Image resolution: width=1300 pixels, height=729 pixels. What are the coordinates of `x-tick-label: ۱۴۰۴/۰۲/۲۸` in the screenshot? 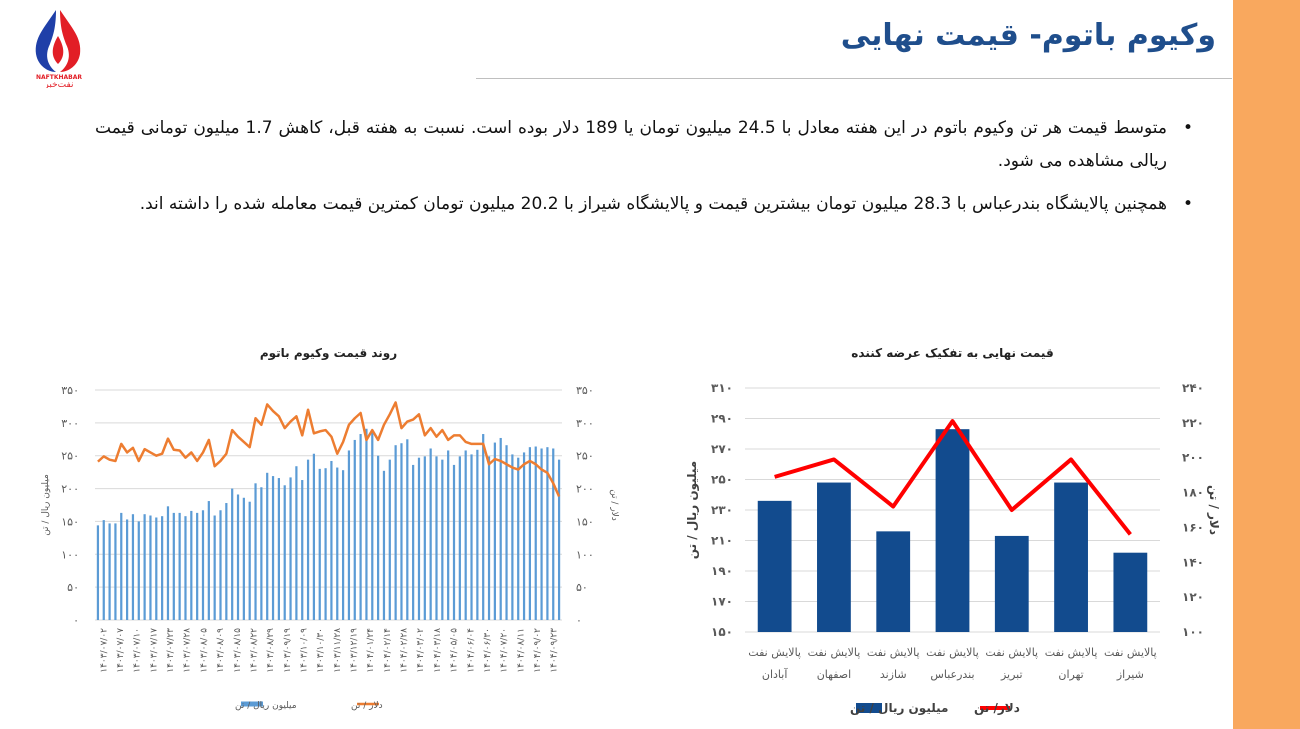 It's located at (405, 650).